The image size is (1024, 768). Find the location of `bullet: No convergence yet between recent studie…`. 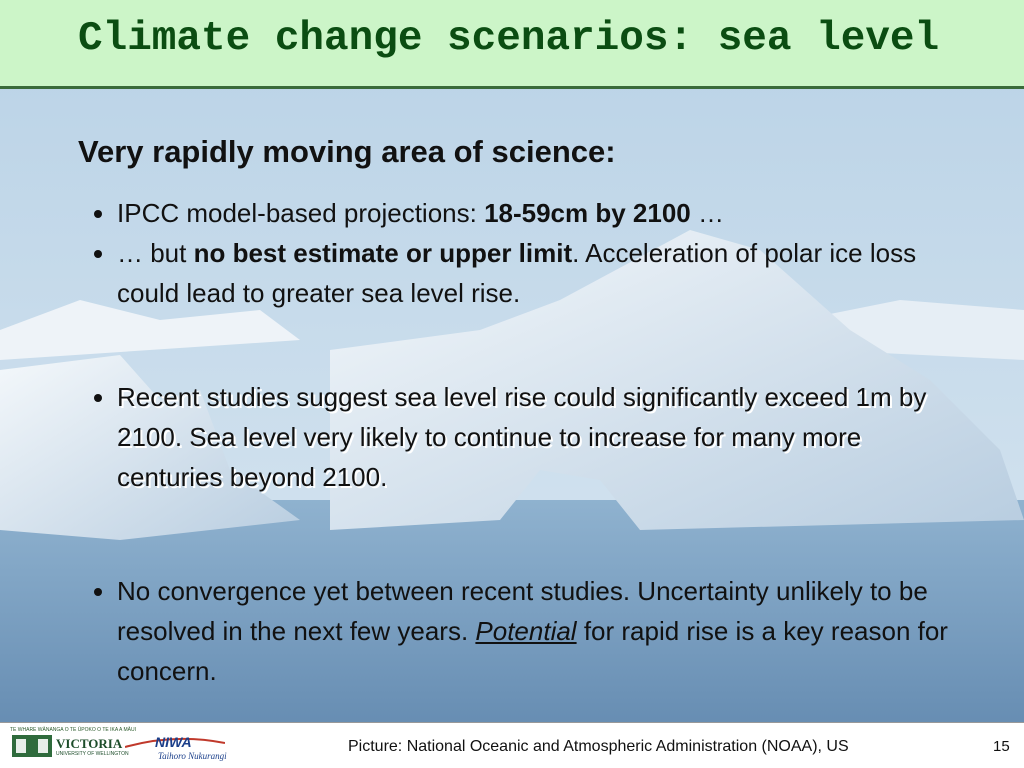

bullet: No convergence yet between recent studie… is located at coordinates (538, 631).